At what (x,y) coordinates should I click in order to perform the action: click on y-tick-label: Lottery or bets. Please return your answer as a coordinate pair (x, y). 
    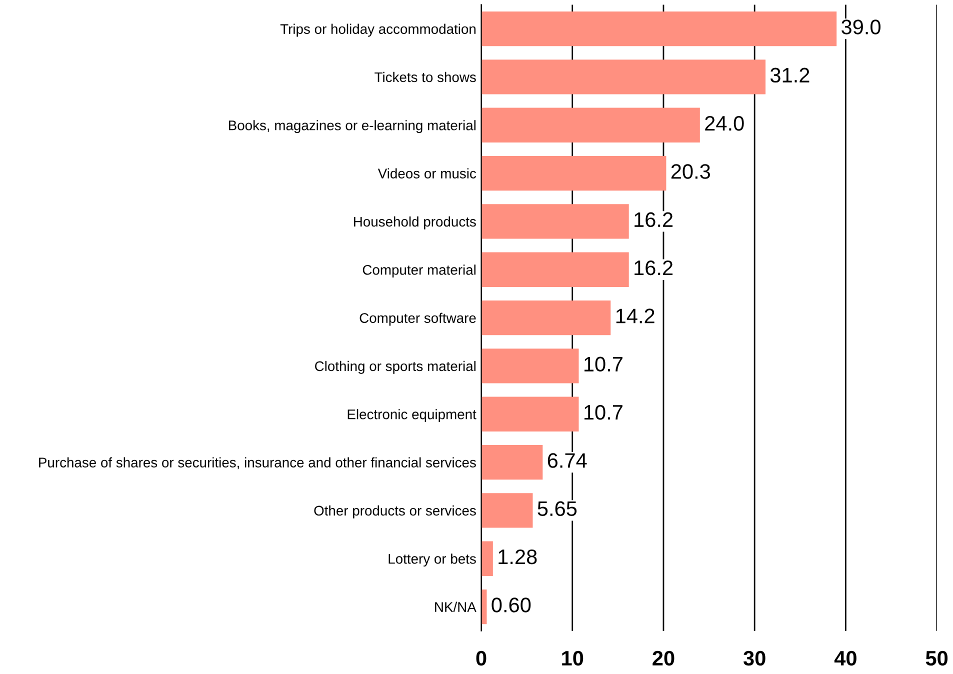
    Looking at the image, I should click on (432, 560).